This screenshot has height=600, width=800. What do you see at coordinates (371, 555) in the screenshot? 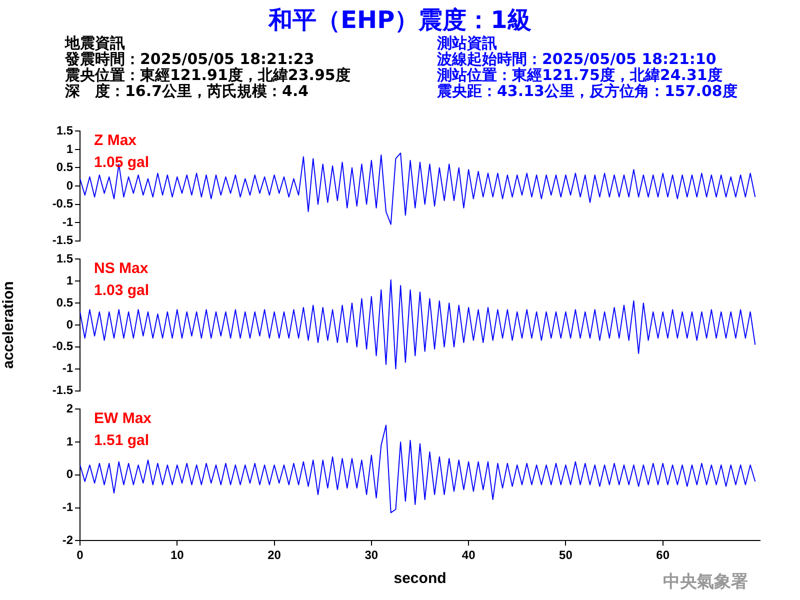
I see `x-tick-label: 30` at bounding box center [371, 555].